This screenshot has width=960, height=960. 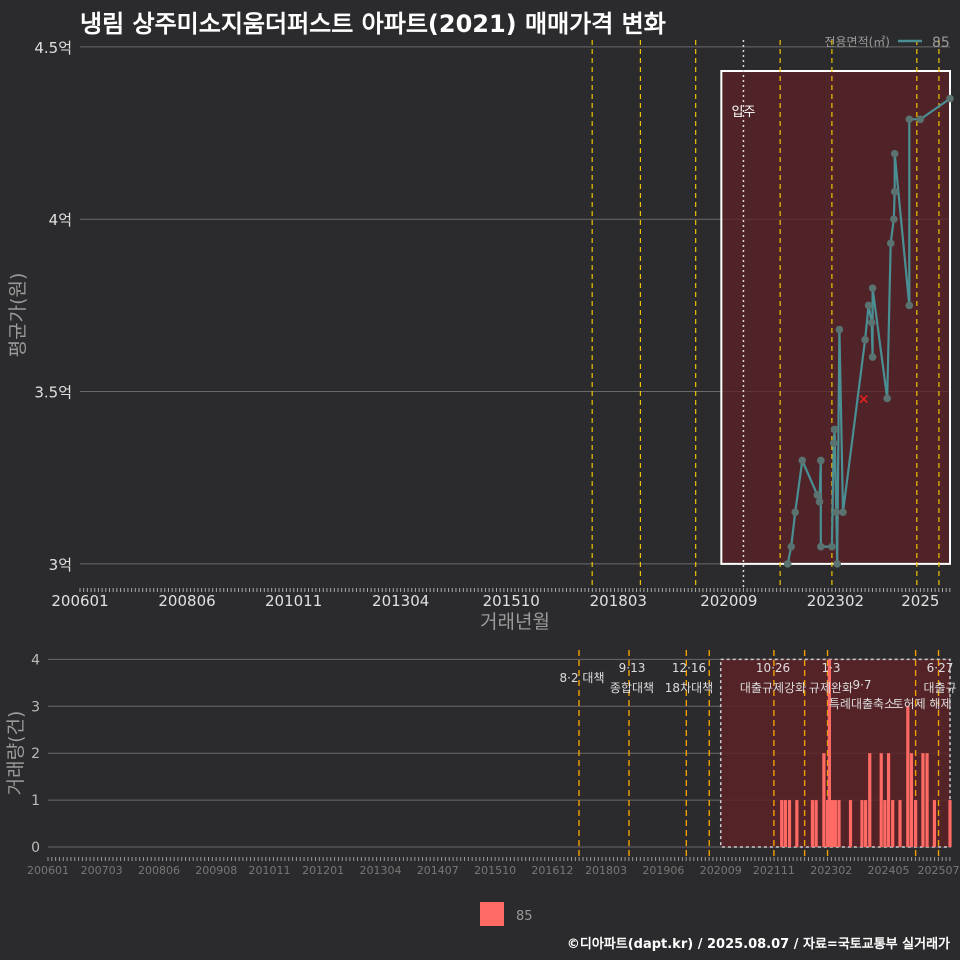 I want to click on y-tick-label: 4억, so click(x=60, y=220).